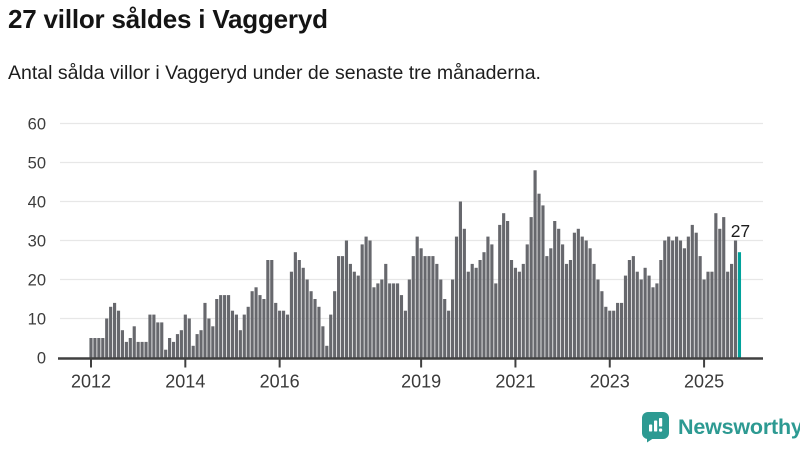  What do you see at coordinates (739, 426) in the screenshot?
I see `newsworthy-logo-text: Newsworthy` at bounding box center [739, 426].